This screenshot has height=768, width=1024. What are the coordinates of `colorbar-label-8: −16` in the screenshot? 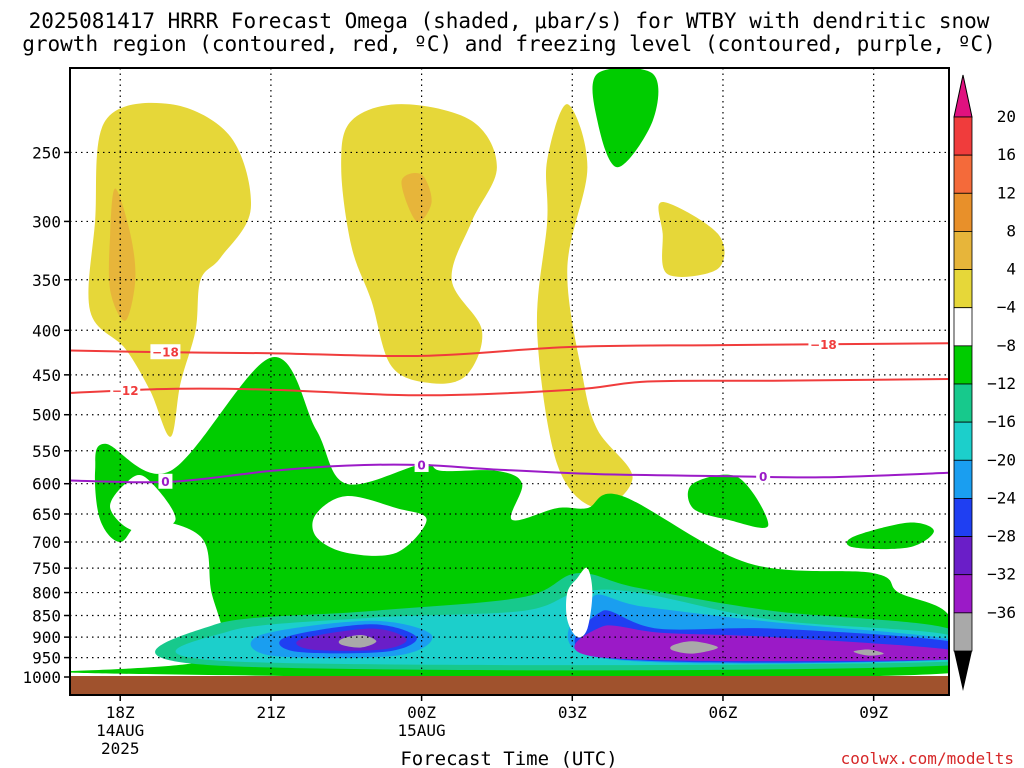 It's located at (1001, 421).